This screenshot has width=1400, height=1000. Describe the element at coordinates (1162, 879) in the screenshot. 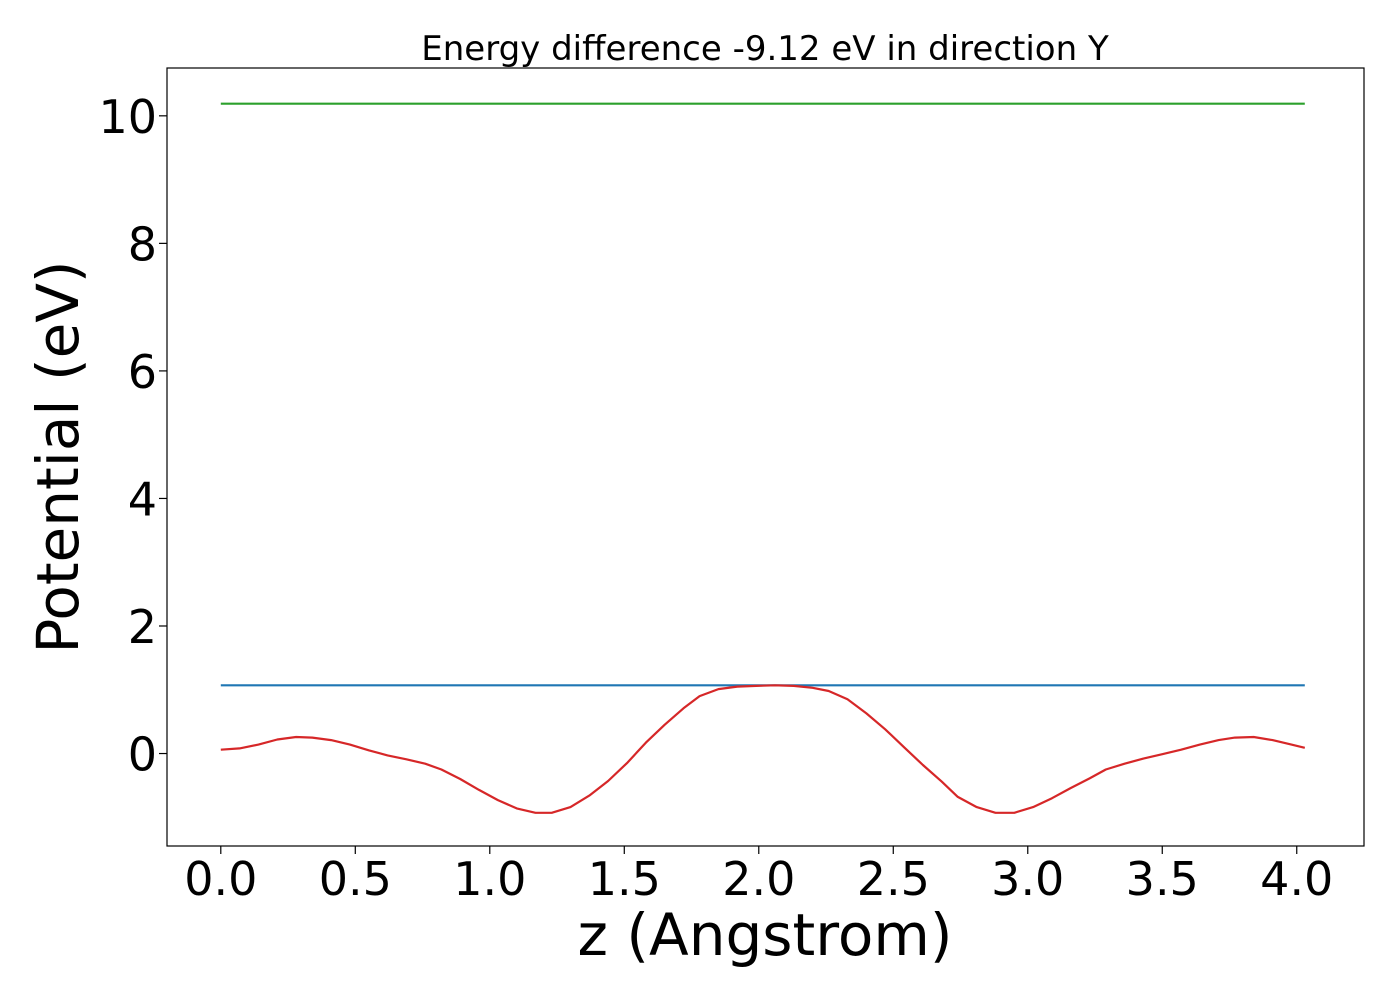

I see `x-tick-label: 3.5` at that location.